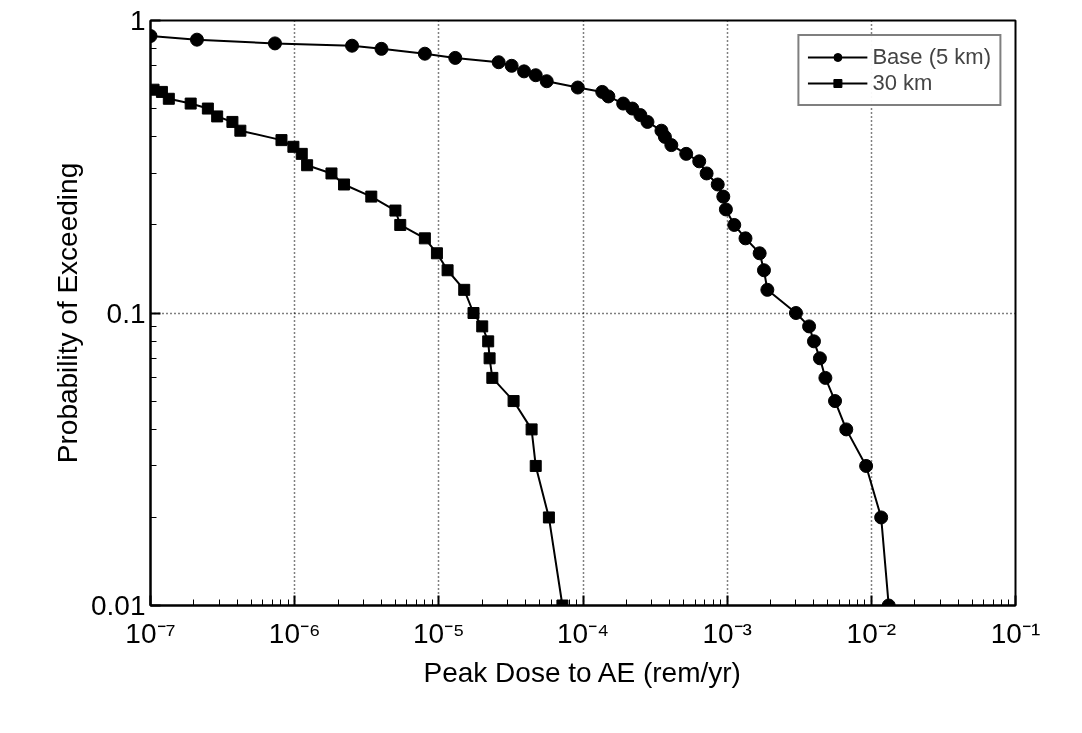 This screenshot has width=1082, height=733. What do you see at coordinates (582, 672) in the screenshot?
I see `x-axis-title: Peak Dose to AE (rem/yr)` at bounding box center [582, 672].